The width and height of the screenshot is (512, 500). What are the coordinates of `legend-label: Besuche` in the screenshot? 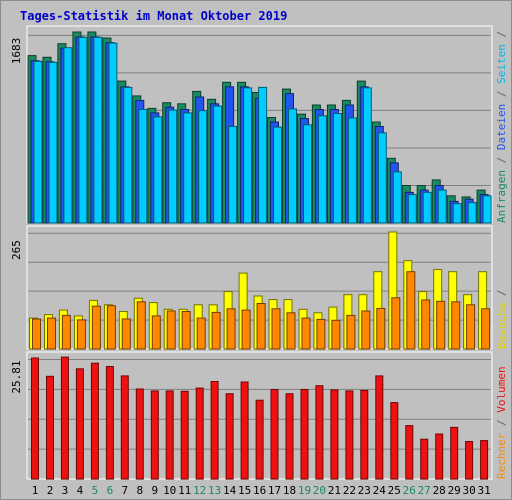 It's located at (501, 326).